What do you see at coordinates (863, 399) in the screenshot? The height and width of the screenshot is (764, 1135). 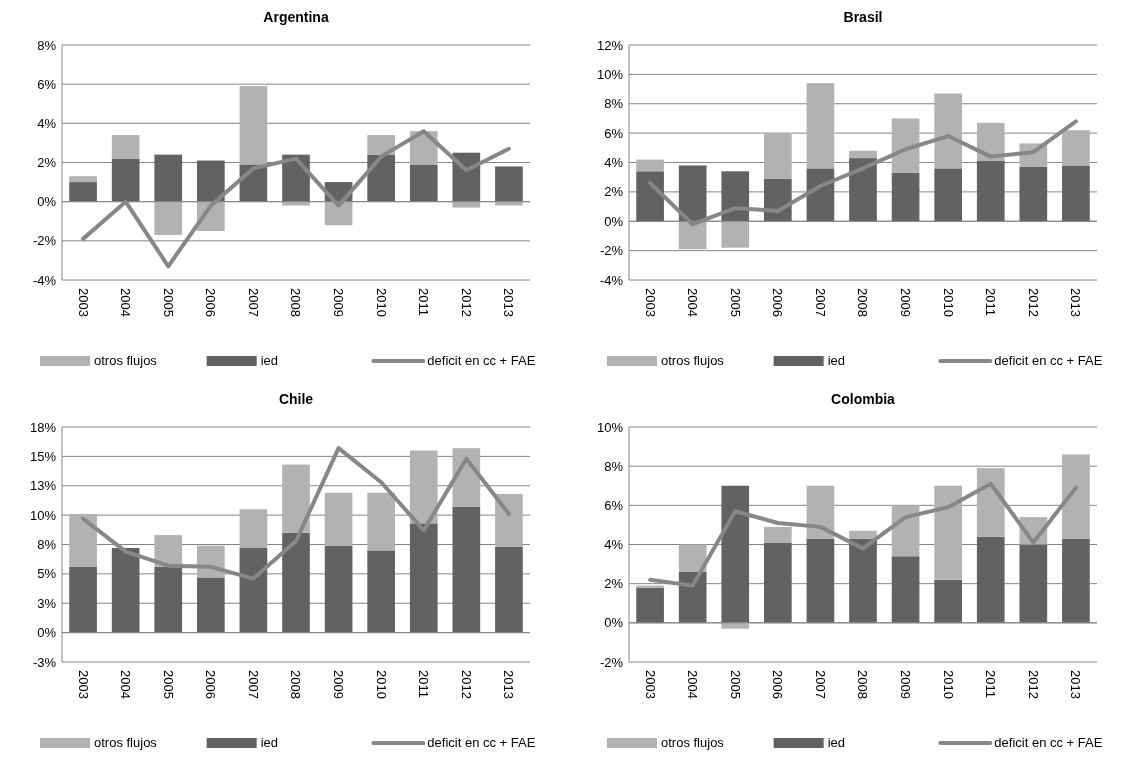 I see `chart-title: Colombia` at bounding box center [863, 399].